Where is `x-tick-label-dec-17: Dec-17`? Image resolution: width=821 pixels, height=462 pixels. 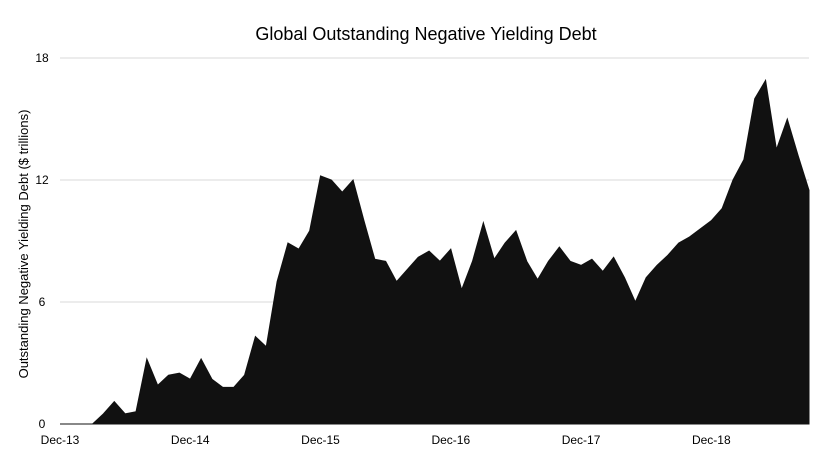
x-tick-label-dec-17: Dec-17 is located at coordinates (581, 440).